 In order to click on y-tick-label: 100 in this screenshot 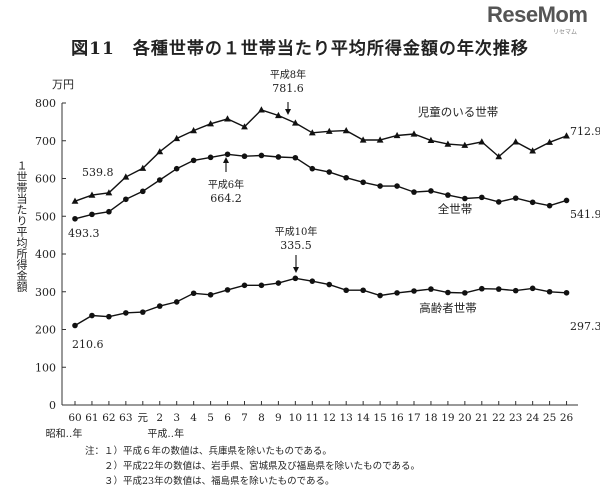, I will do `click(45, 367)`.